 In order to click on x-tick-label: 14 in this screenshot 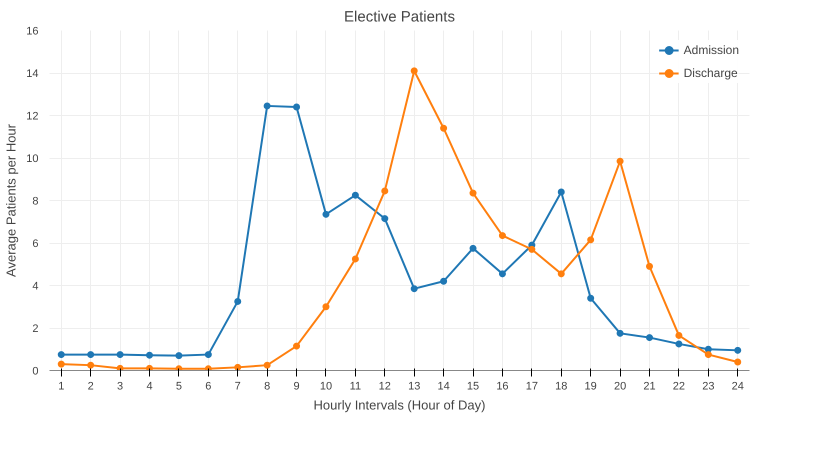, I will do `click(444, 386)`.